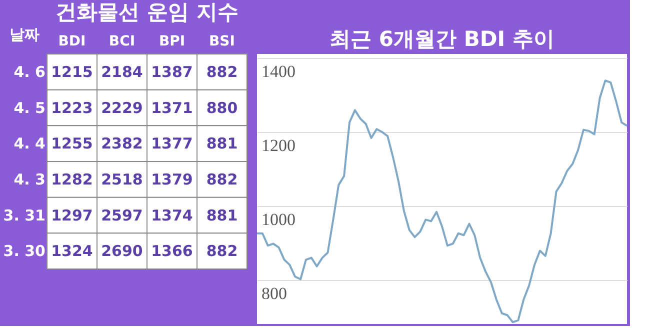 This screenshot has width=649, height=335. What do you see at coordinates (222, 107) in the screenshot?
I see `data-label: 880` at bounding box center [222, 107].